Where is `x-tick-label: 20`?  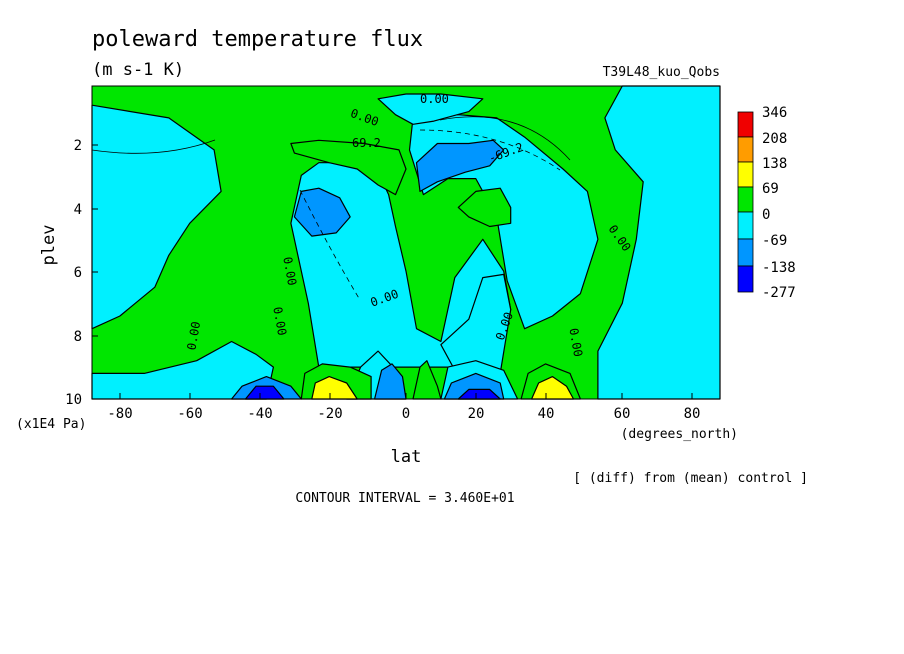
x-tick-label: 20 is located at coordinates (476, 414).